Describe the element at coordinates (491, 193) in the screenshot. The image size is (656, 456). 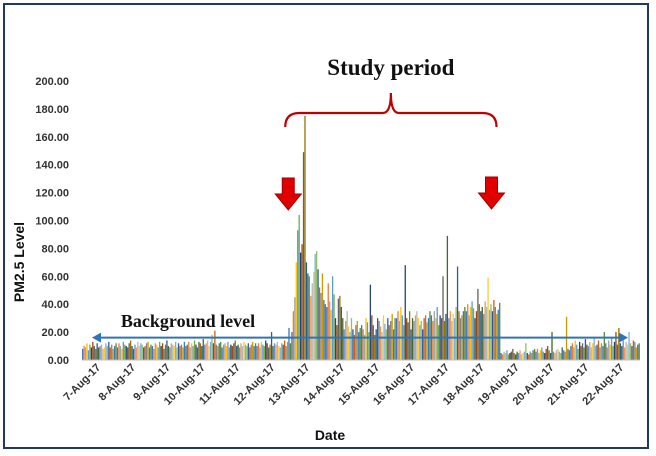
I see `study-end-arrow-icon` at that location.